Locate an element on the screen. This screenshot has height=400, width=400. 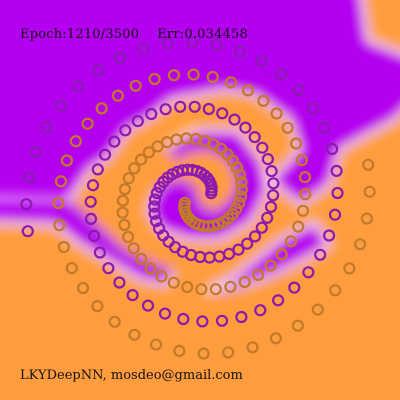
boundary-top is located at coordinates (380, 27).